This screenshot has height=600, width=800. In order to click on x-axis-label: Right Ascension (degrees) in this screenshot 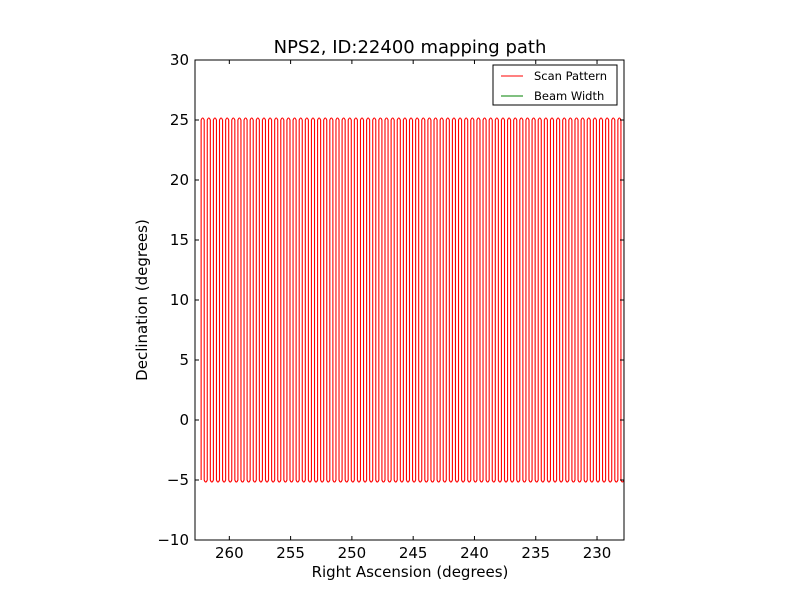, I will do `click(410, 572)`.